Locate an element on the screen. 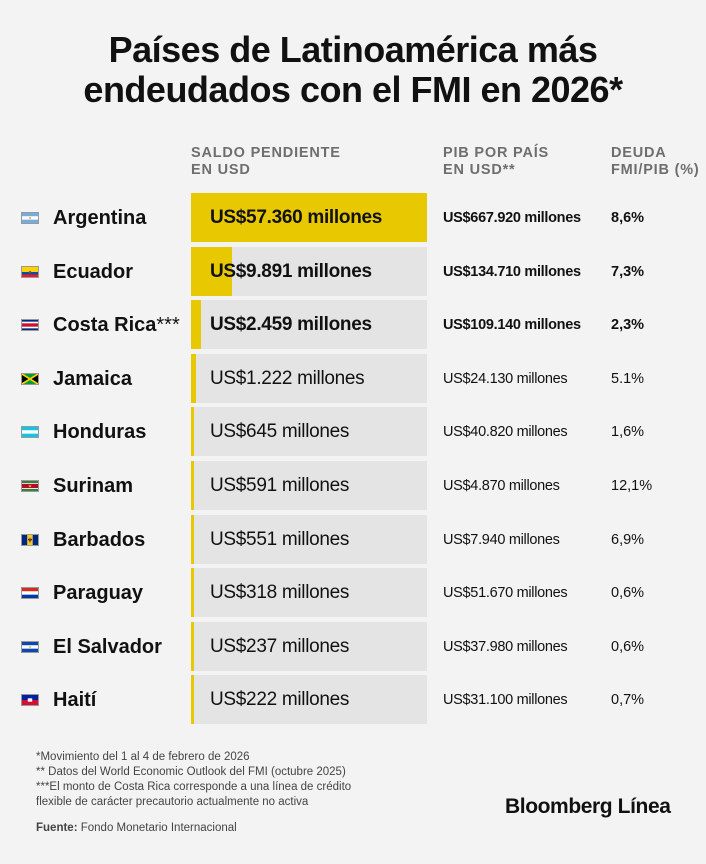 The image size is (706, 864). ratio-value: 1,6% is located at coordinates (628, 432).